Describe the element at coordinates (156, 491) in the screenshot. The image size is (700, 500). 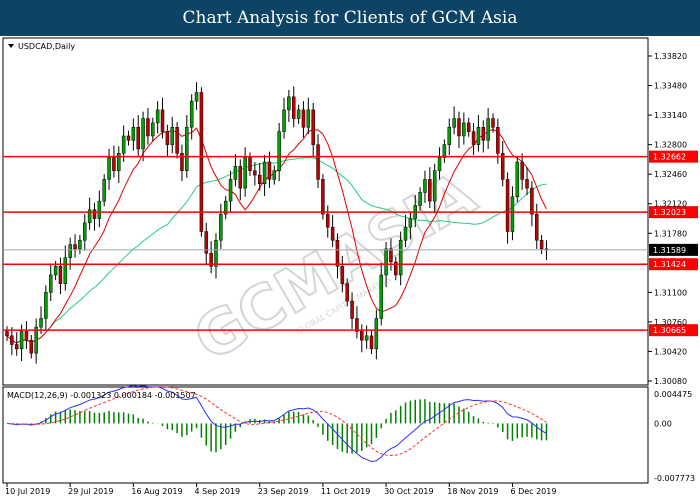
I see `x-tick-label: 16 Aug 2019` at that location.